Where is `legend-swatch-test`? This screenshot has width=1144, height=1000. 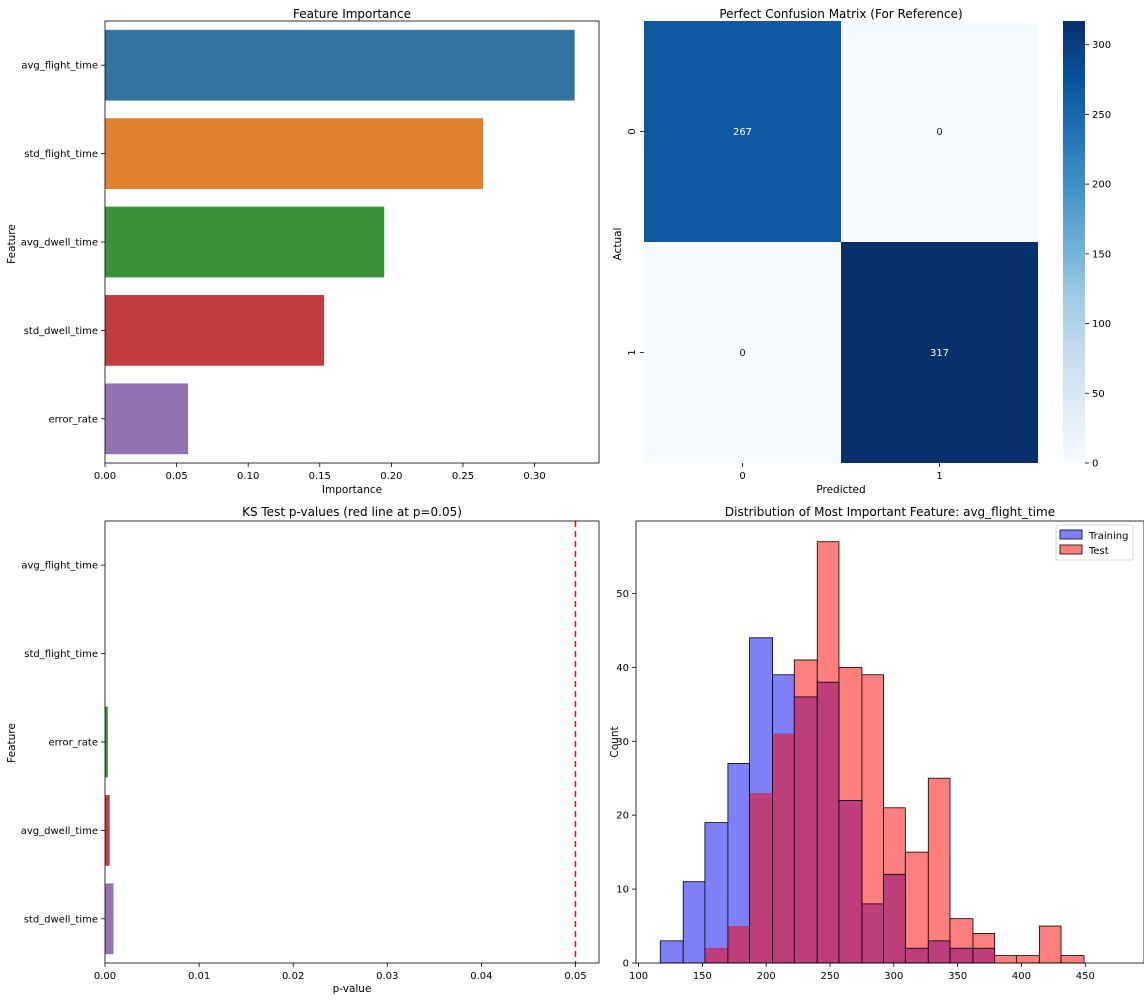
legend-swatch-test is located at coordinates (1071, 549).